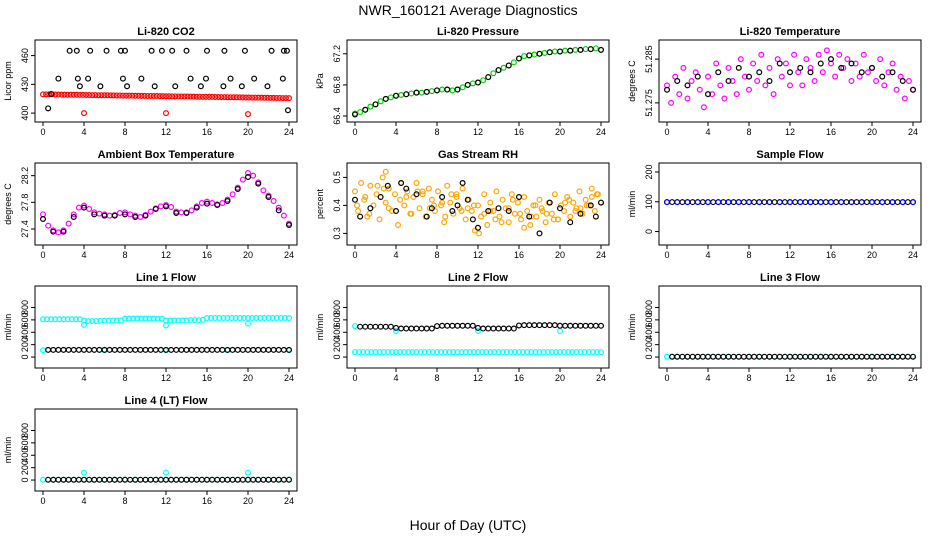  I want to click on y-axis-label: ml/min, so click(8, 327).